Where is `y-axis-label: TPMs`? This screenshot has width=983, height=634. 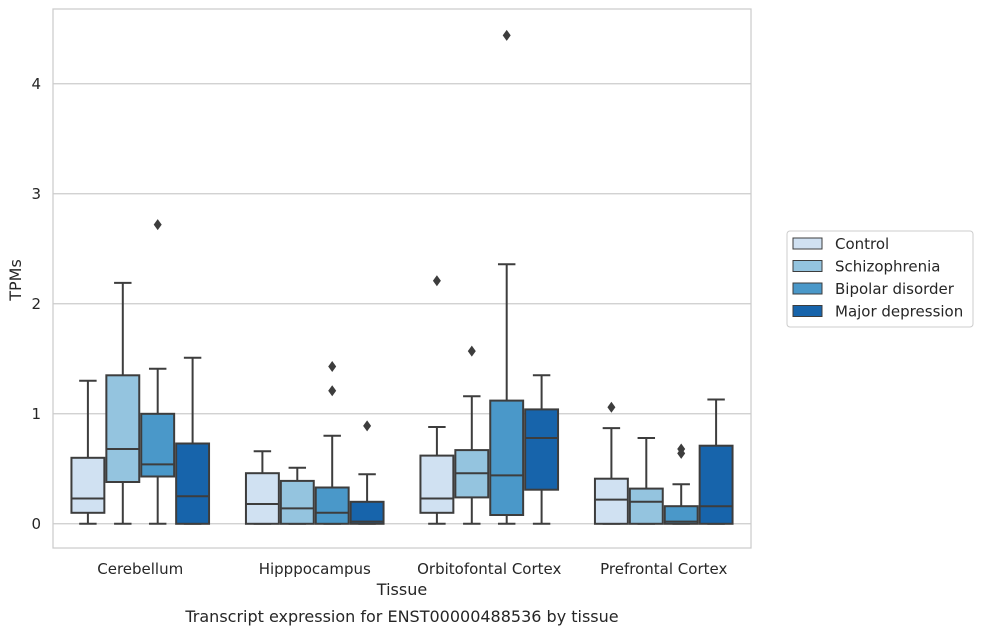 y-axis-label: TPMs is located at coordinates (15, 280).